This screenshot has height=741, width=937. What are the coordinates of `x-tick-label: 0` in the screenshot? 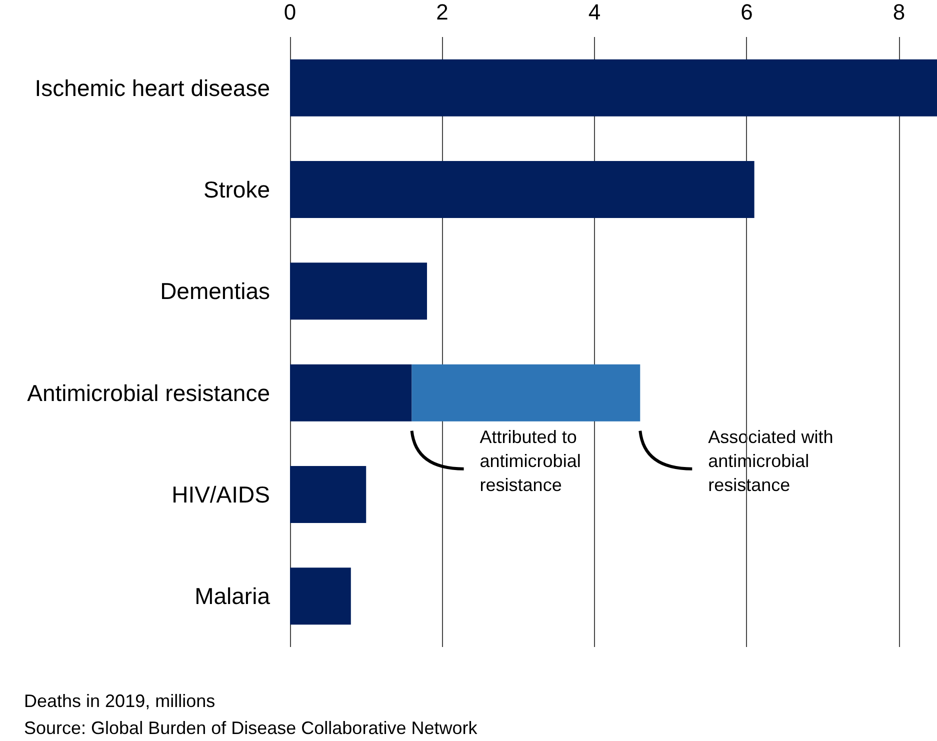 It's located at (290, 12).